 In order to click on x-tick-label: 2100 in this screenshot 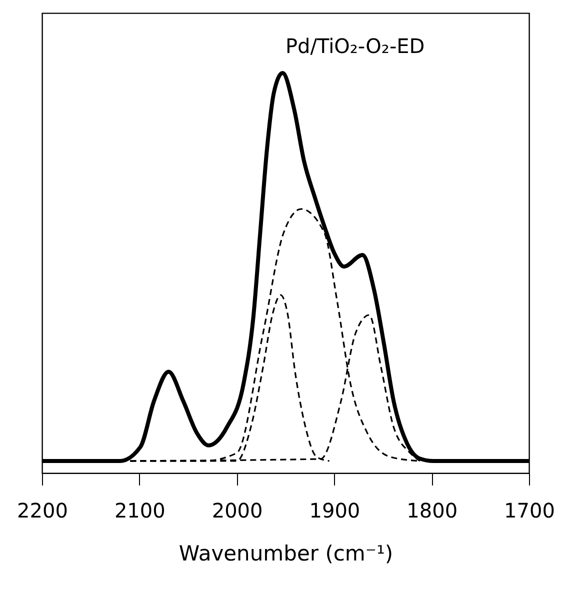, I will do `click(140, 510)`.